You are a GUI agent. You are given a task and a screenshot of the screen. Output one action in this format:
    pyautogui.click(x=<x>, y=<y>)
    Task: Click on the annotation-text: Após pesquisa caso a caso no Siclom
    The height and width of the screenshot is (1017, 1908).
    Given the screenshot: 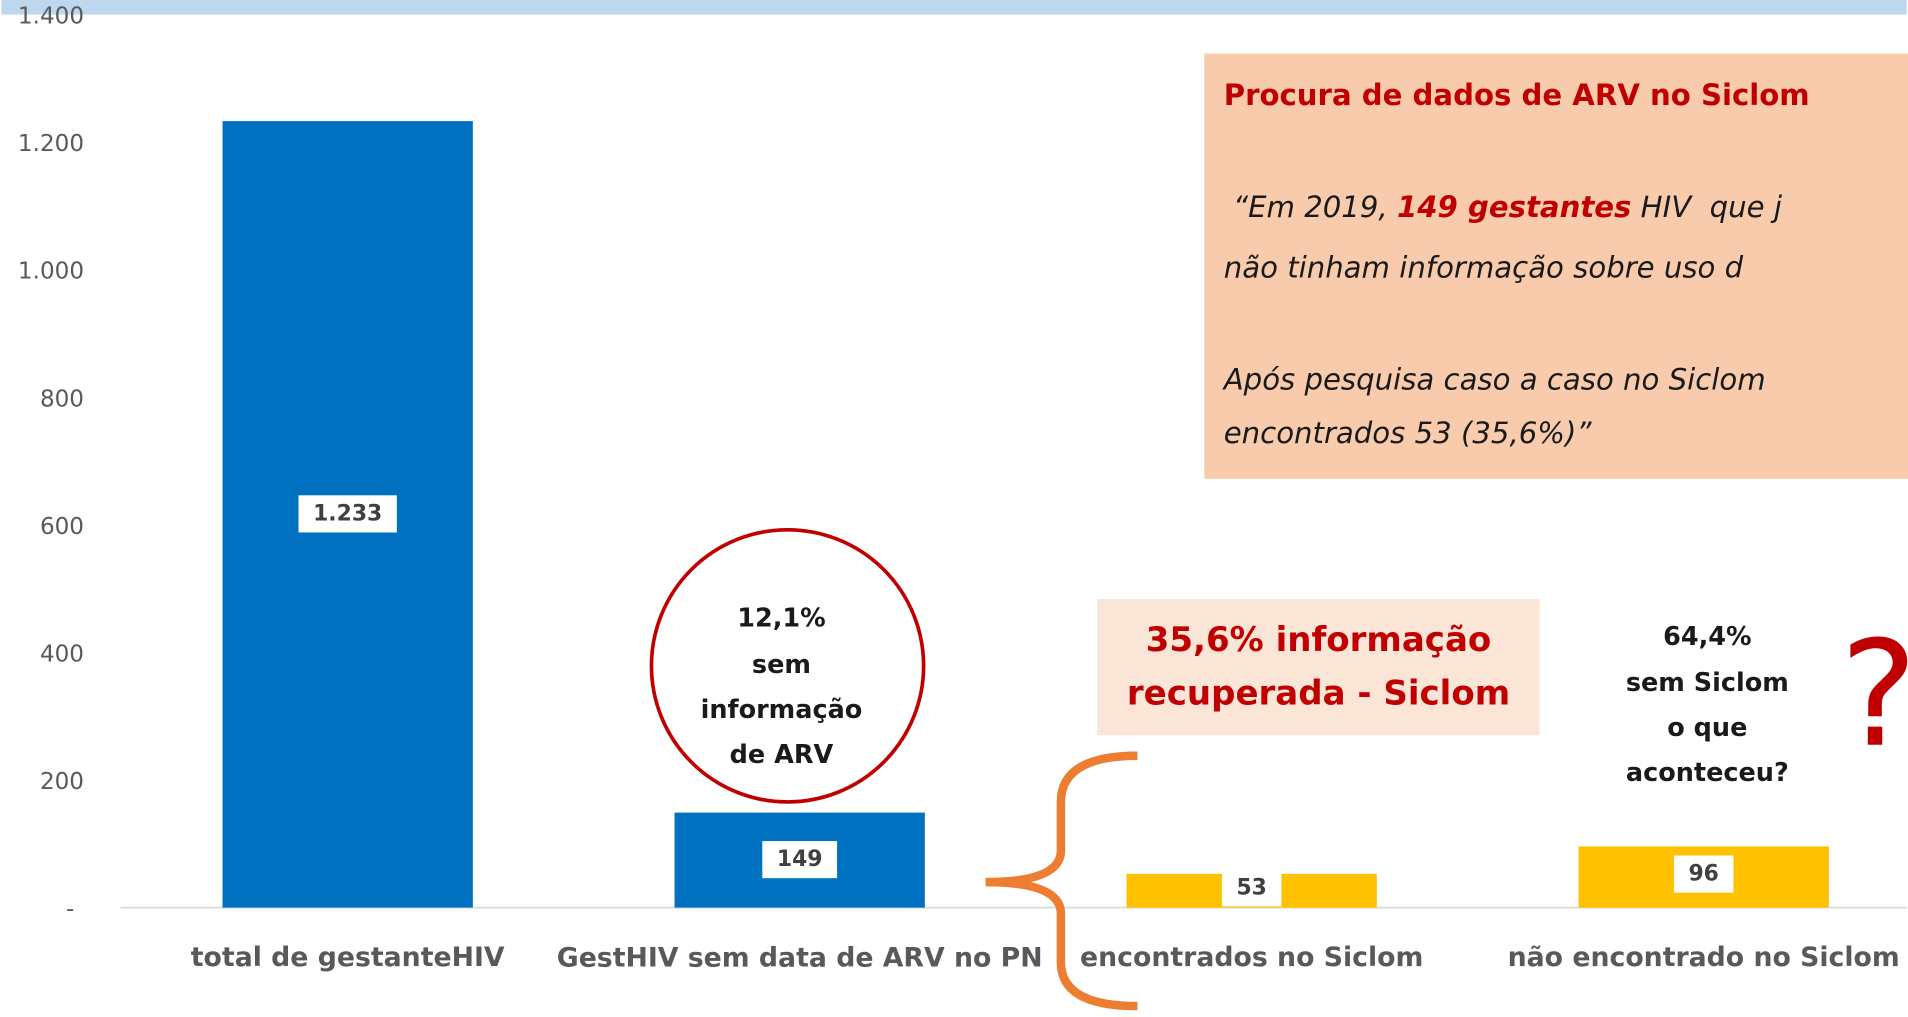 What is the action you would take?
    pyautogui.click(x=1494, y=380)
    